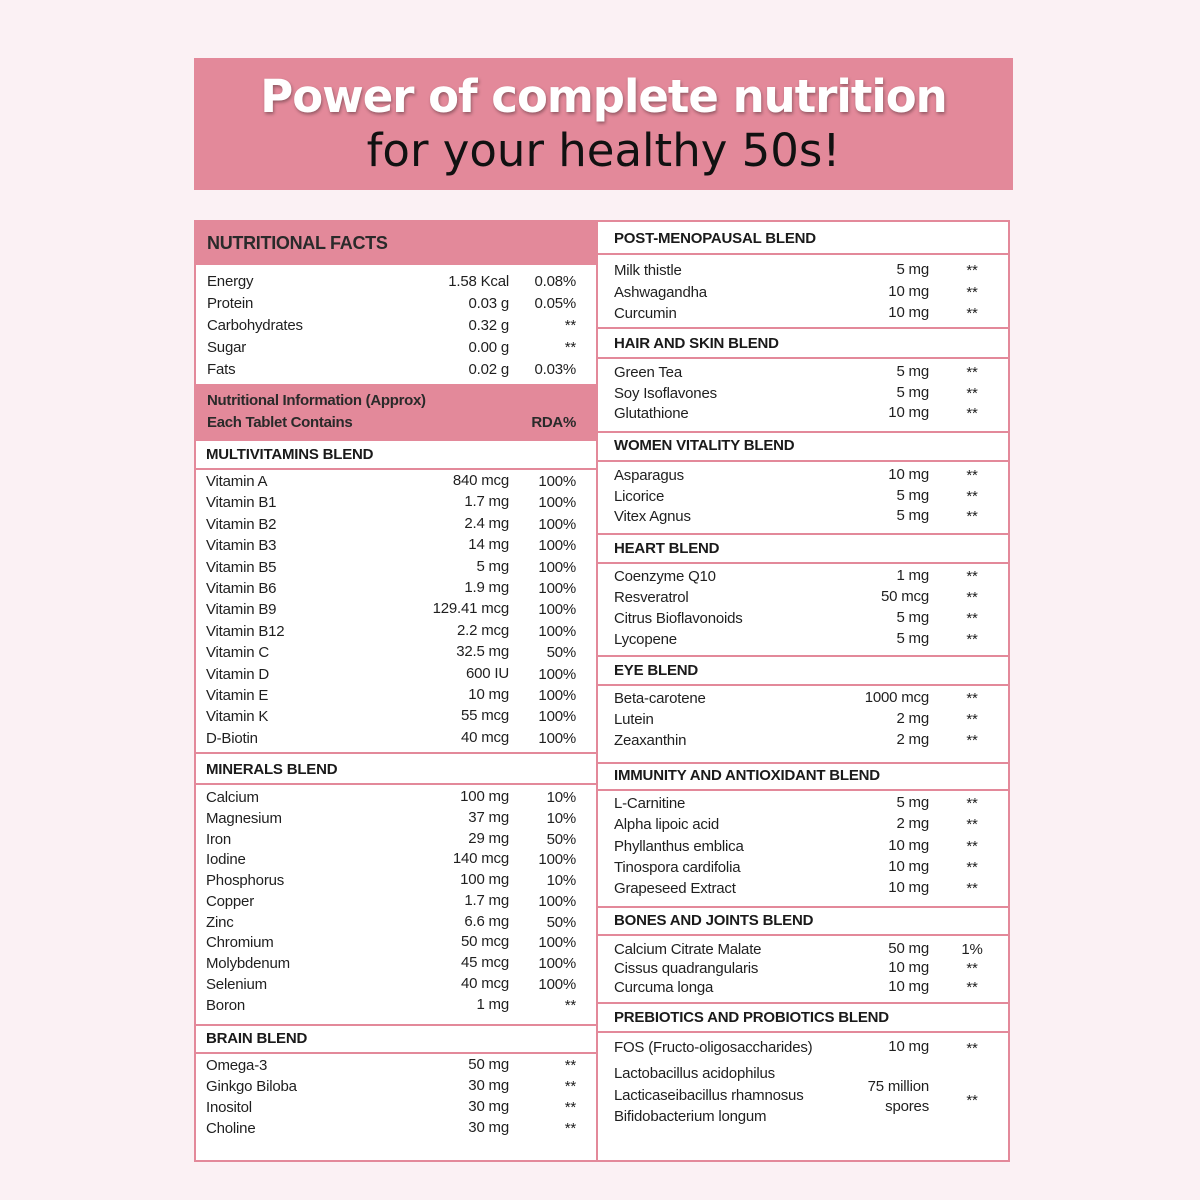  What do you see at coordinates (486, 523) in the screenshot?
I see `ingredient-amount: 2.4 mg` at bounding box center [486, 523].